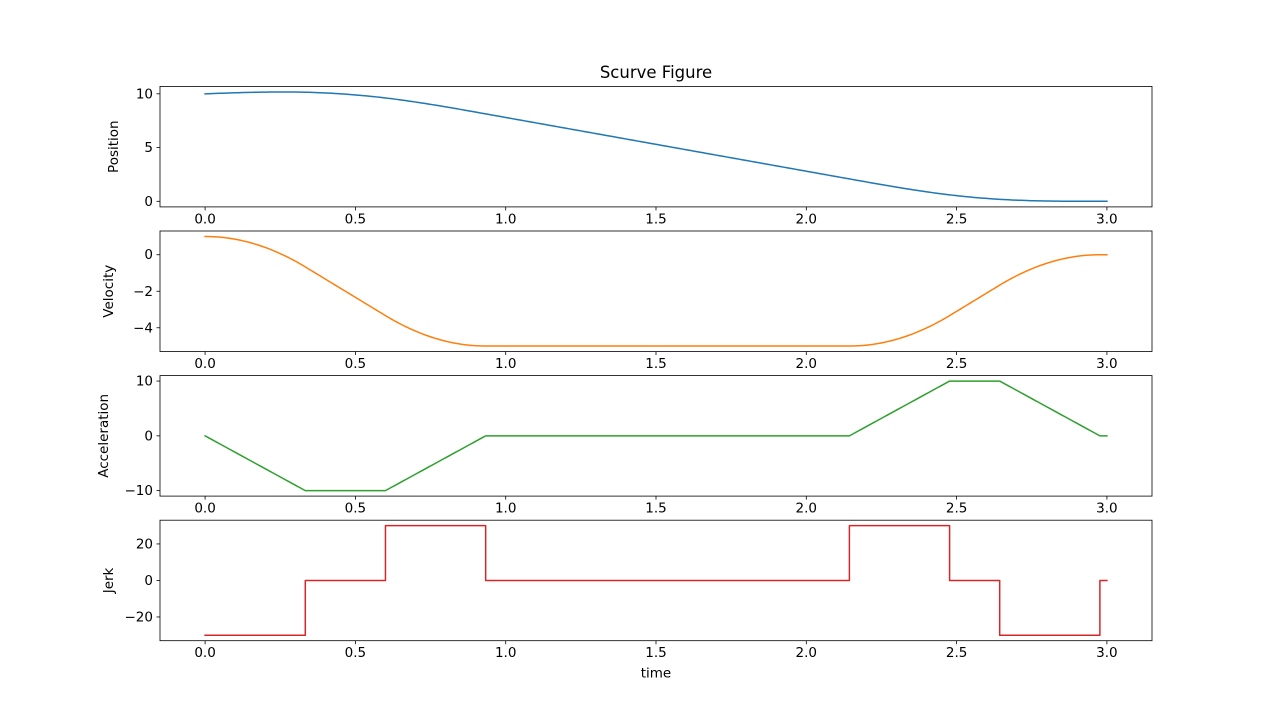 The height and width of the screenshot is (720, 1280). I want to click on ylabel-jerk: Jerk, so click(109, 580).